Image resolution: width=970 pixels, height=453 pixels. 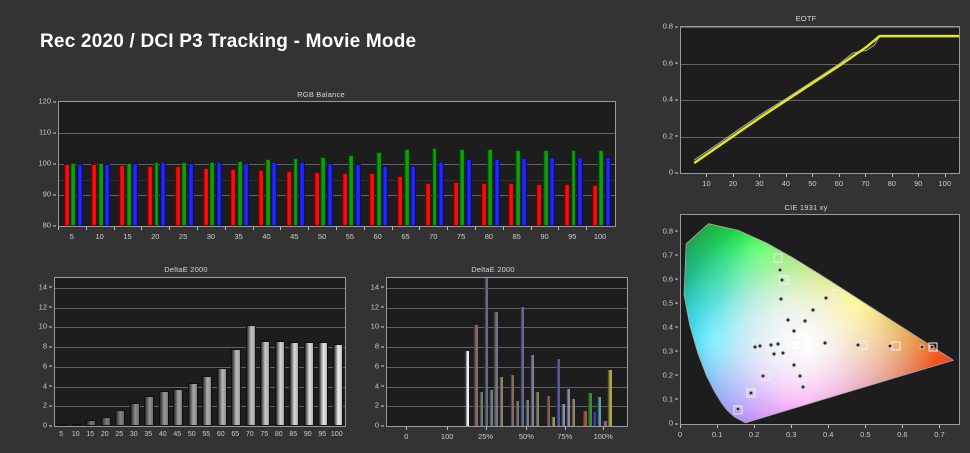 I want to click on deltae-grayscale-x-tick-label: 100, so click(x=336, y=434).